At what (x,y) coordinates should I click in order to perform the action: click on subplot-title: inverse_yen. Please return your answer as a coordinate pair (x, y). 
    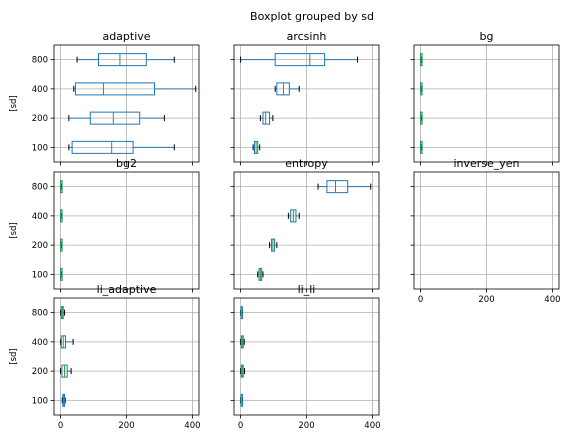
    Looking at the image, I should click on (486, 163).